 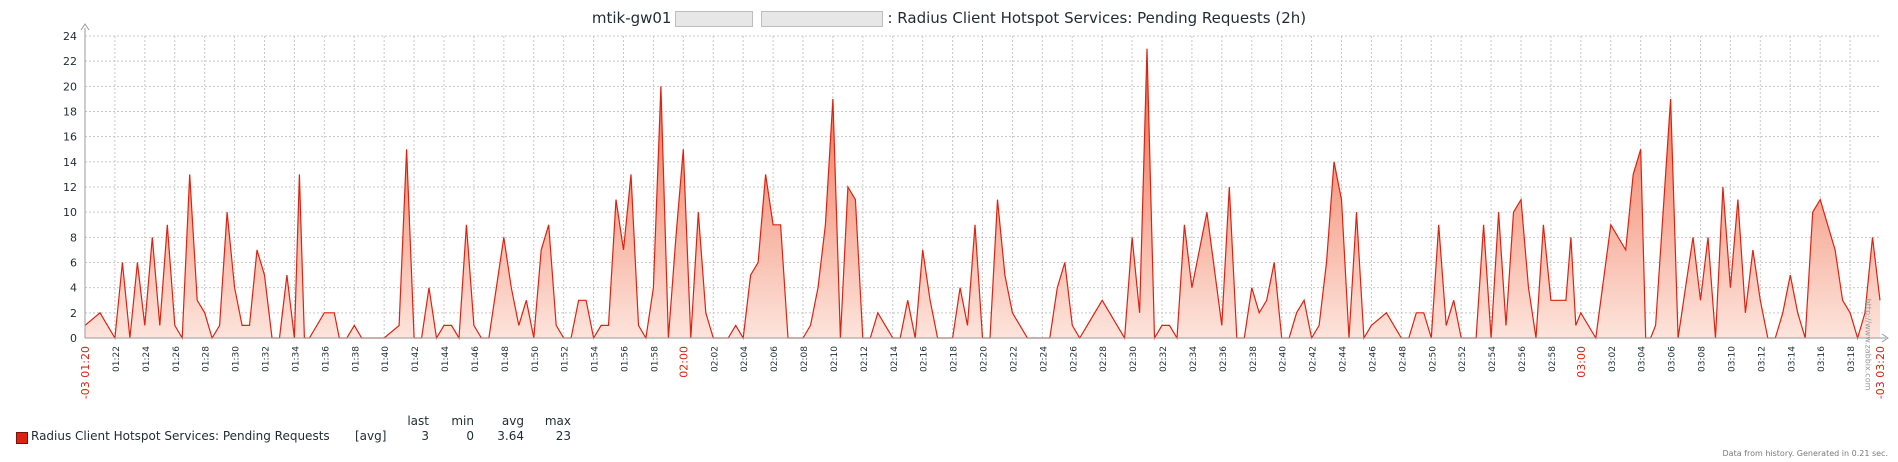 What do you see at coordinates (70, 187) in the screenshot?
I see `y-tick-label: 12` at bounding box center [70, 187].